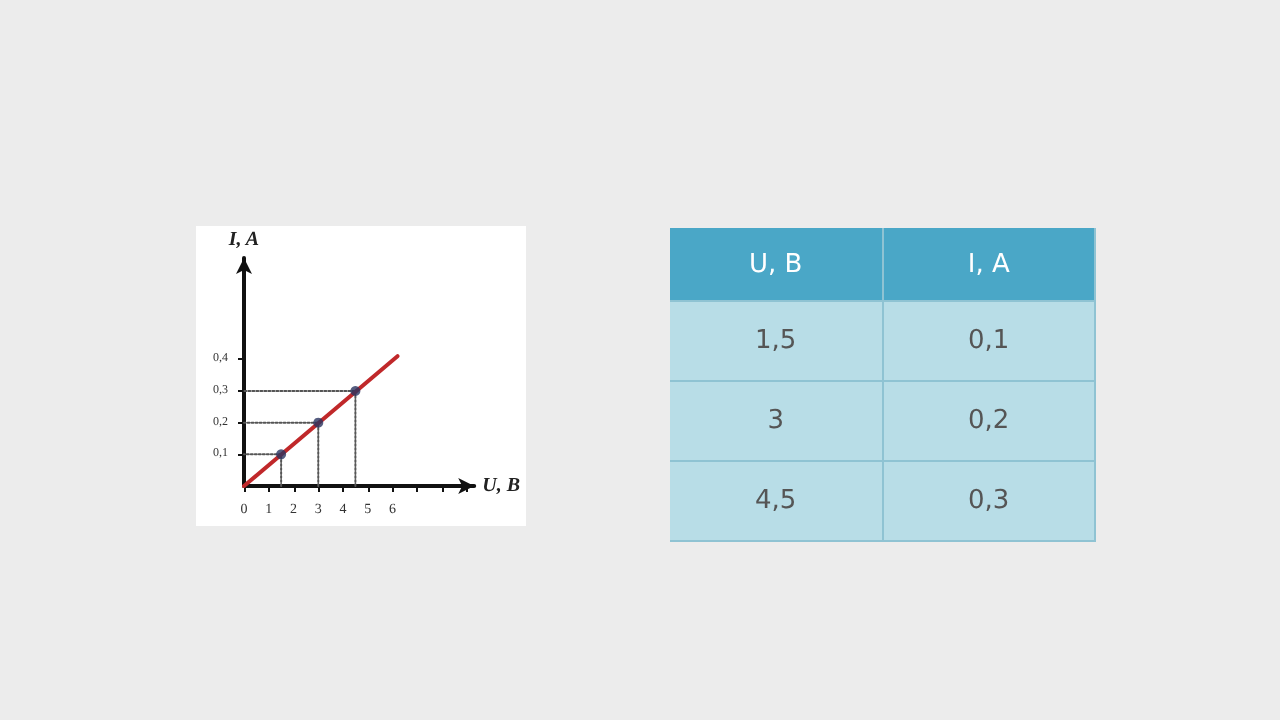 The image size is (1280, 720). What do you see at coordinates (243, 240) in the screenshot?
I see `y-axis-title: I, A` at bounding box center [243, 240].